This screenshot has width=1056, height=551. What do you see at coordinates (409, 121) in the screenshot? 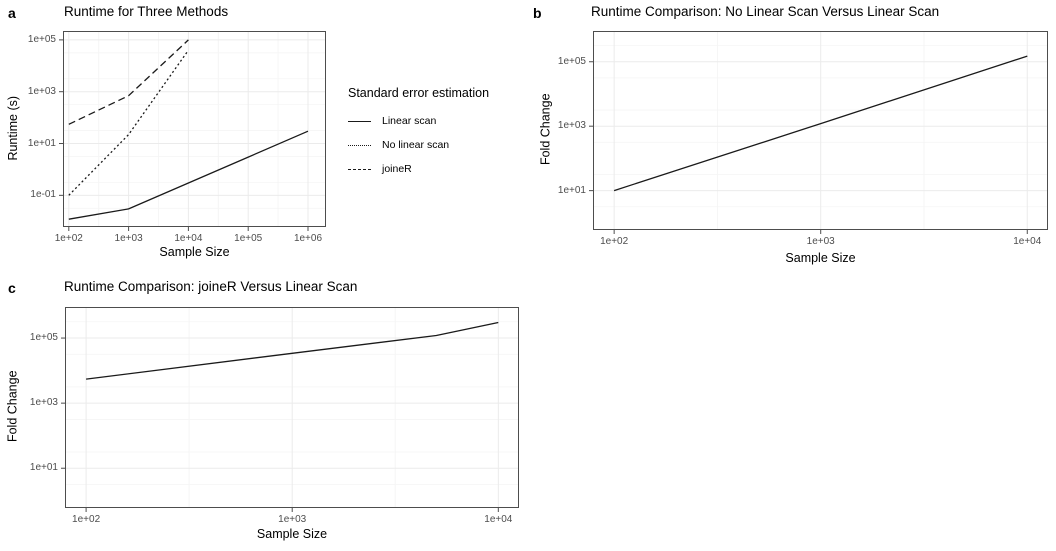
I see `legend-item-label: Linear scan` at bounding box center [409, 121].